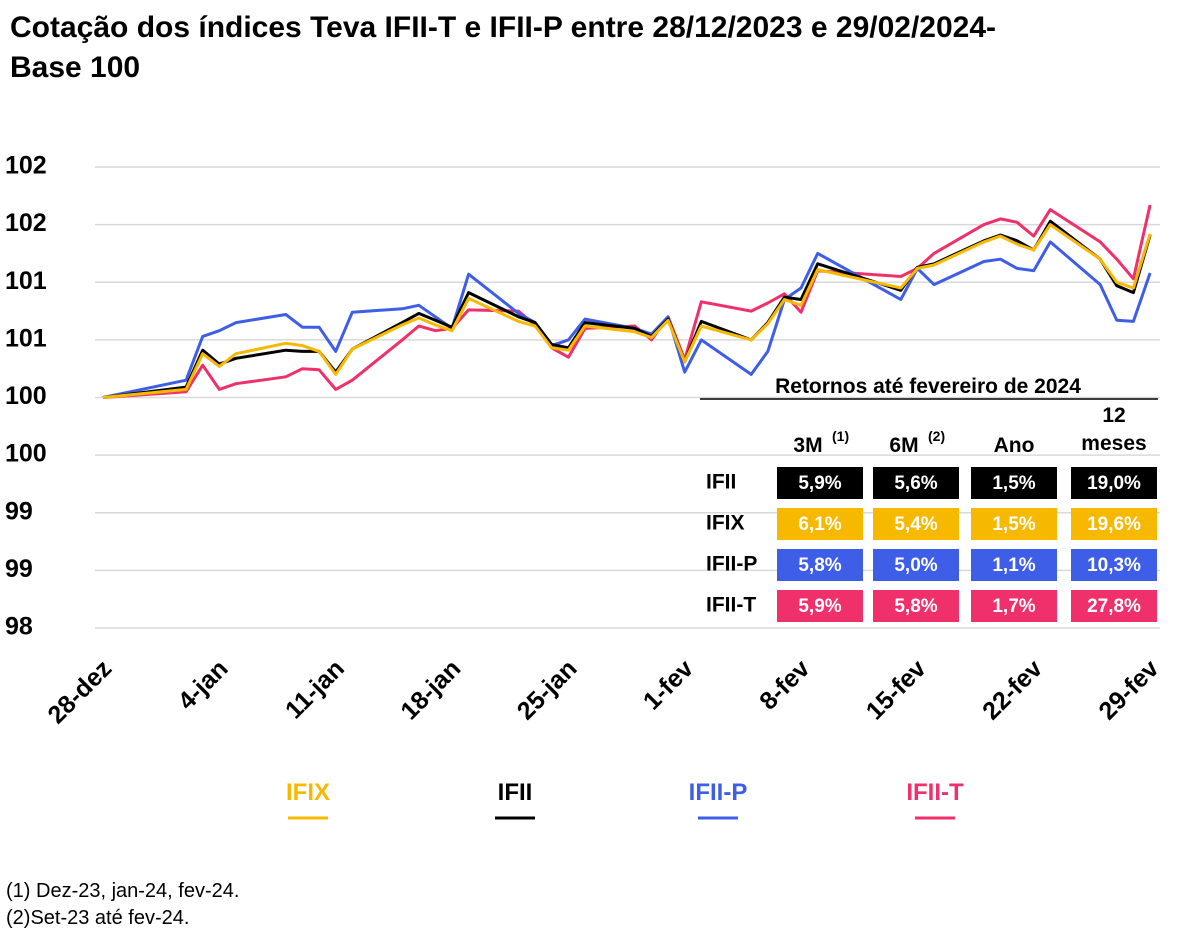 This screenshot has width=1200, height=935. I want to click on x-tick-label: 25-jan, so click(547, 689).